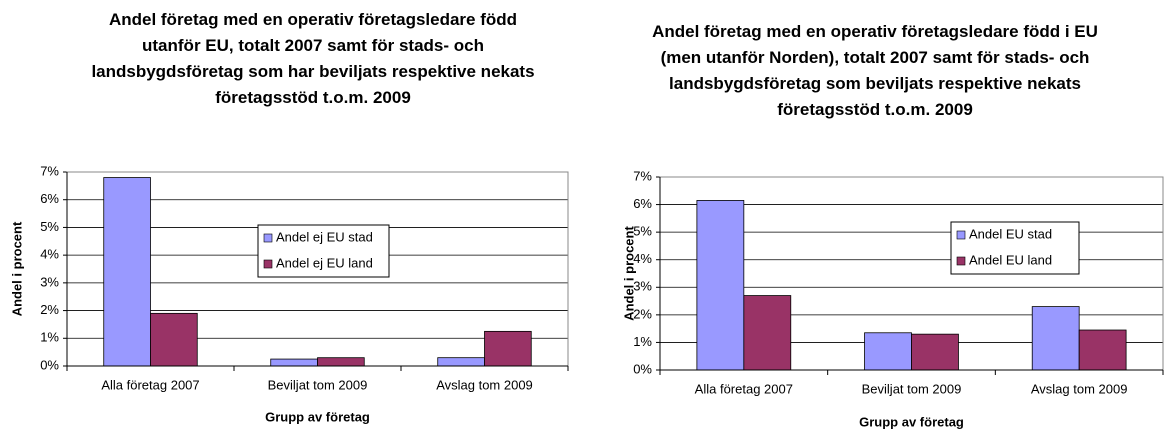 Image resolution: width=1166 pixels, height=432 pixels. I want to click on legend-label: Andel EU stad, so click(1010, 233).